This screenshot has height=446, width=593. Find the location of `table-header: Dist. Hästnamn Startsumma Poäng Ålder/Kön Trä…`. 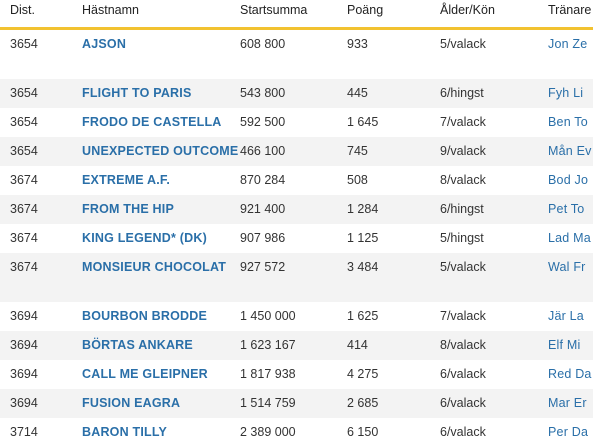

table-header: Dist. Hästnamn Startsumma Poäng Ålder/Kön Trä… is located at coordinates (296, 15).